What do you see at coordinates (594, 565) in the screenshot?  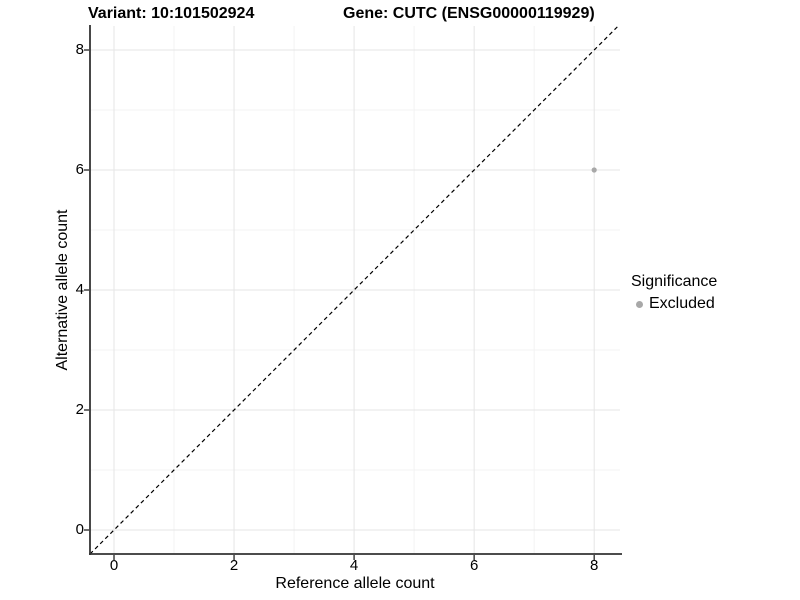 I see `x-tick-label: 8` at bounding box center [594, 565].